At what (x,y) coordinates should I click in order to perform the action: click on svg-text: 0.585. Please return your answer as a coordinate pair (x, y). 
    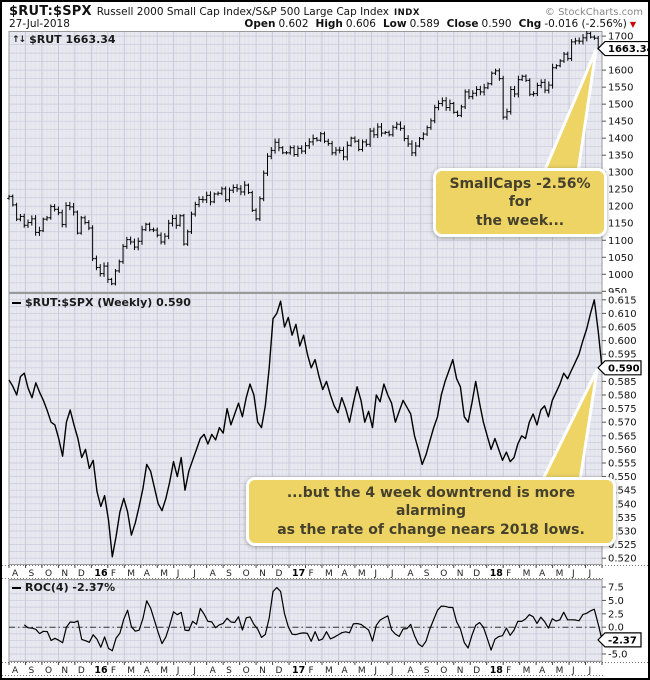
    Looking at the image, I should click on (622, 382).